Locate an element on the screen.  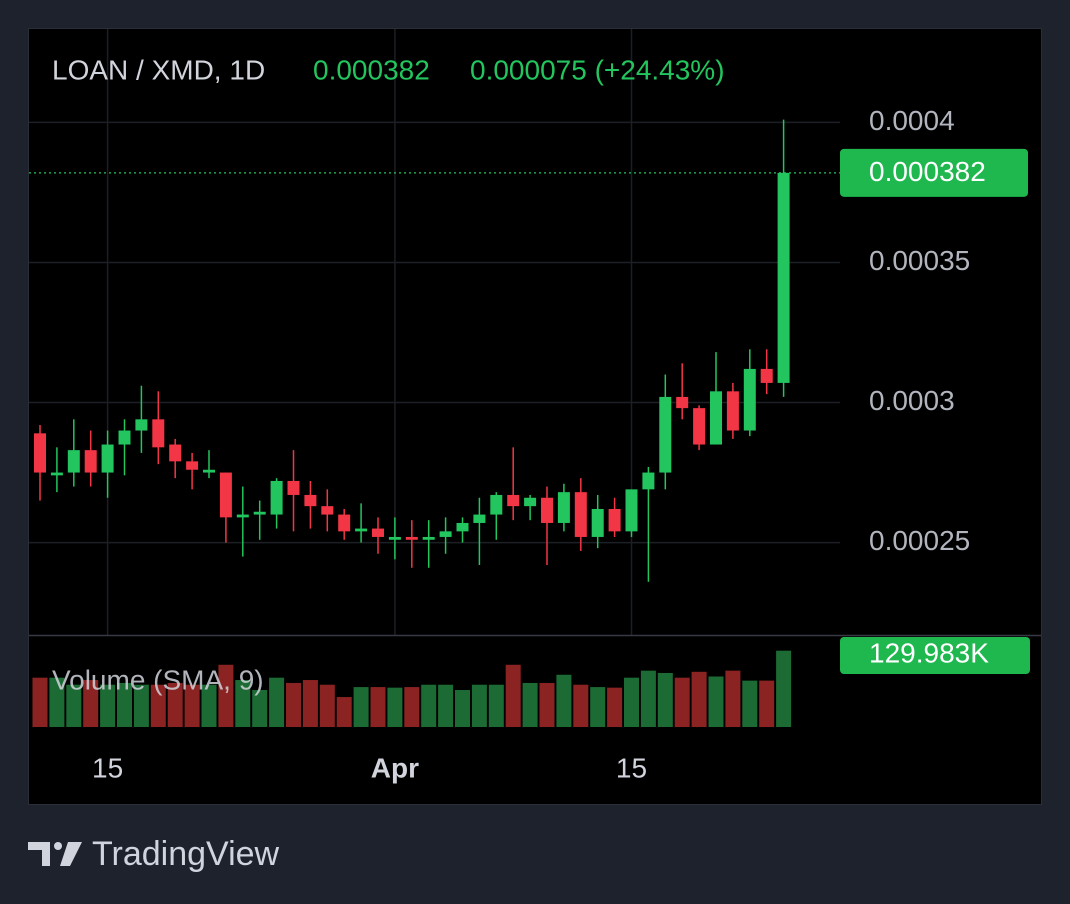
volume-tag is located at coordinates (935, 655).